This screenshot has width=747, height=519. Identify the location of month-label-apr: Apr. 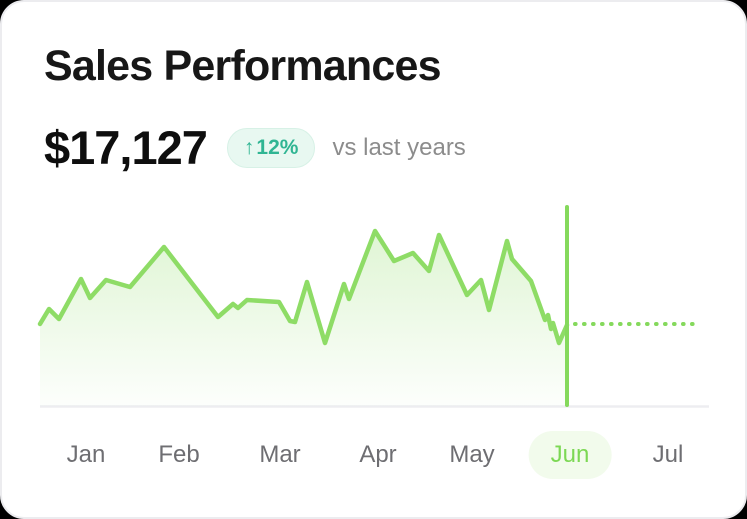
(378, 454).